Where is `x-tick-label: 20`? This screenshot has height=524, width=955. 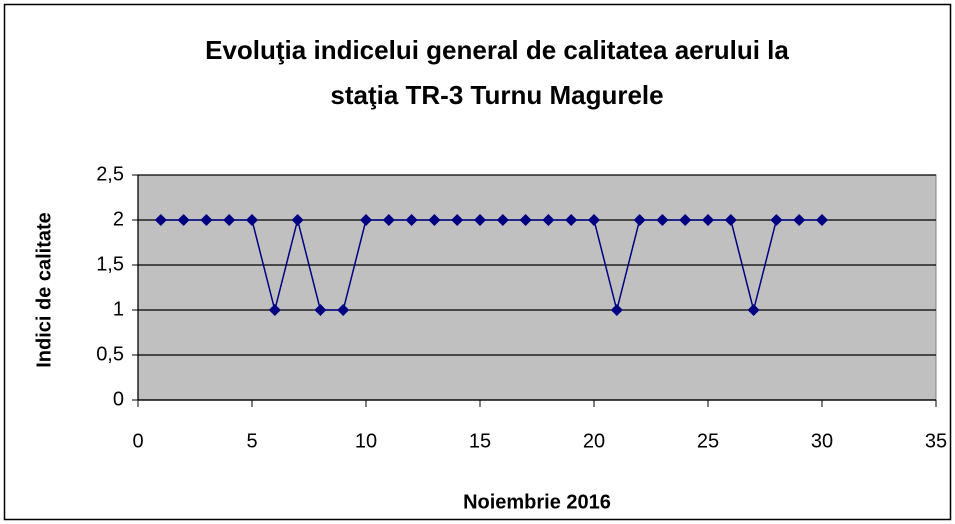 x-tick-label: 20 is located at coordinates (594, 441).